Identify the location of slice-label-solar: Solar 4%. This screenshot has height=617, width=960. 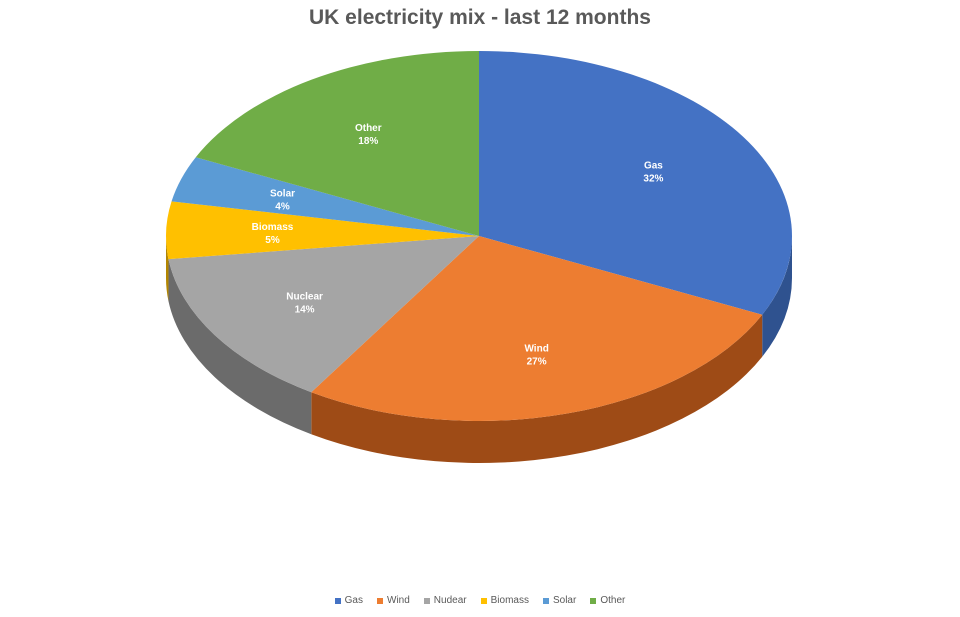
(282, 200).